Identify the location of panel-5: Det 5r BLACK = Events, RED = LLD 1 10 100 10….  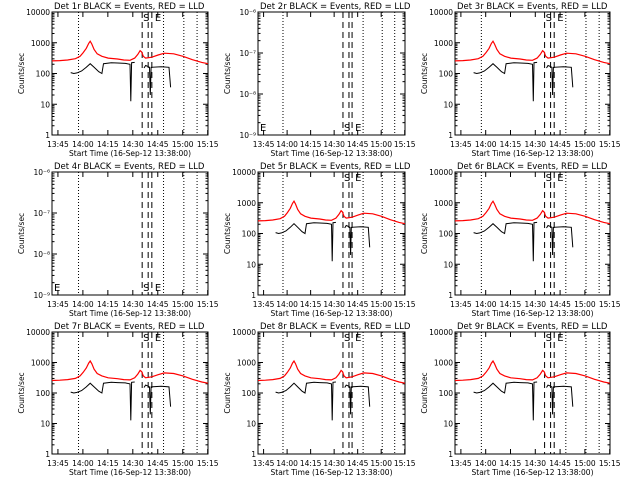
(319, 240).